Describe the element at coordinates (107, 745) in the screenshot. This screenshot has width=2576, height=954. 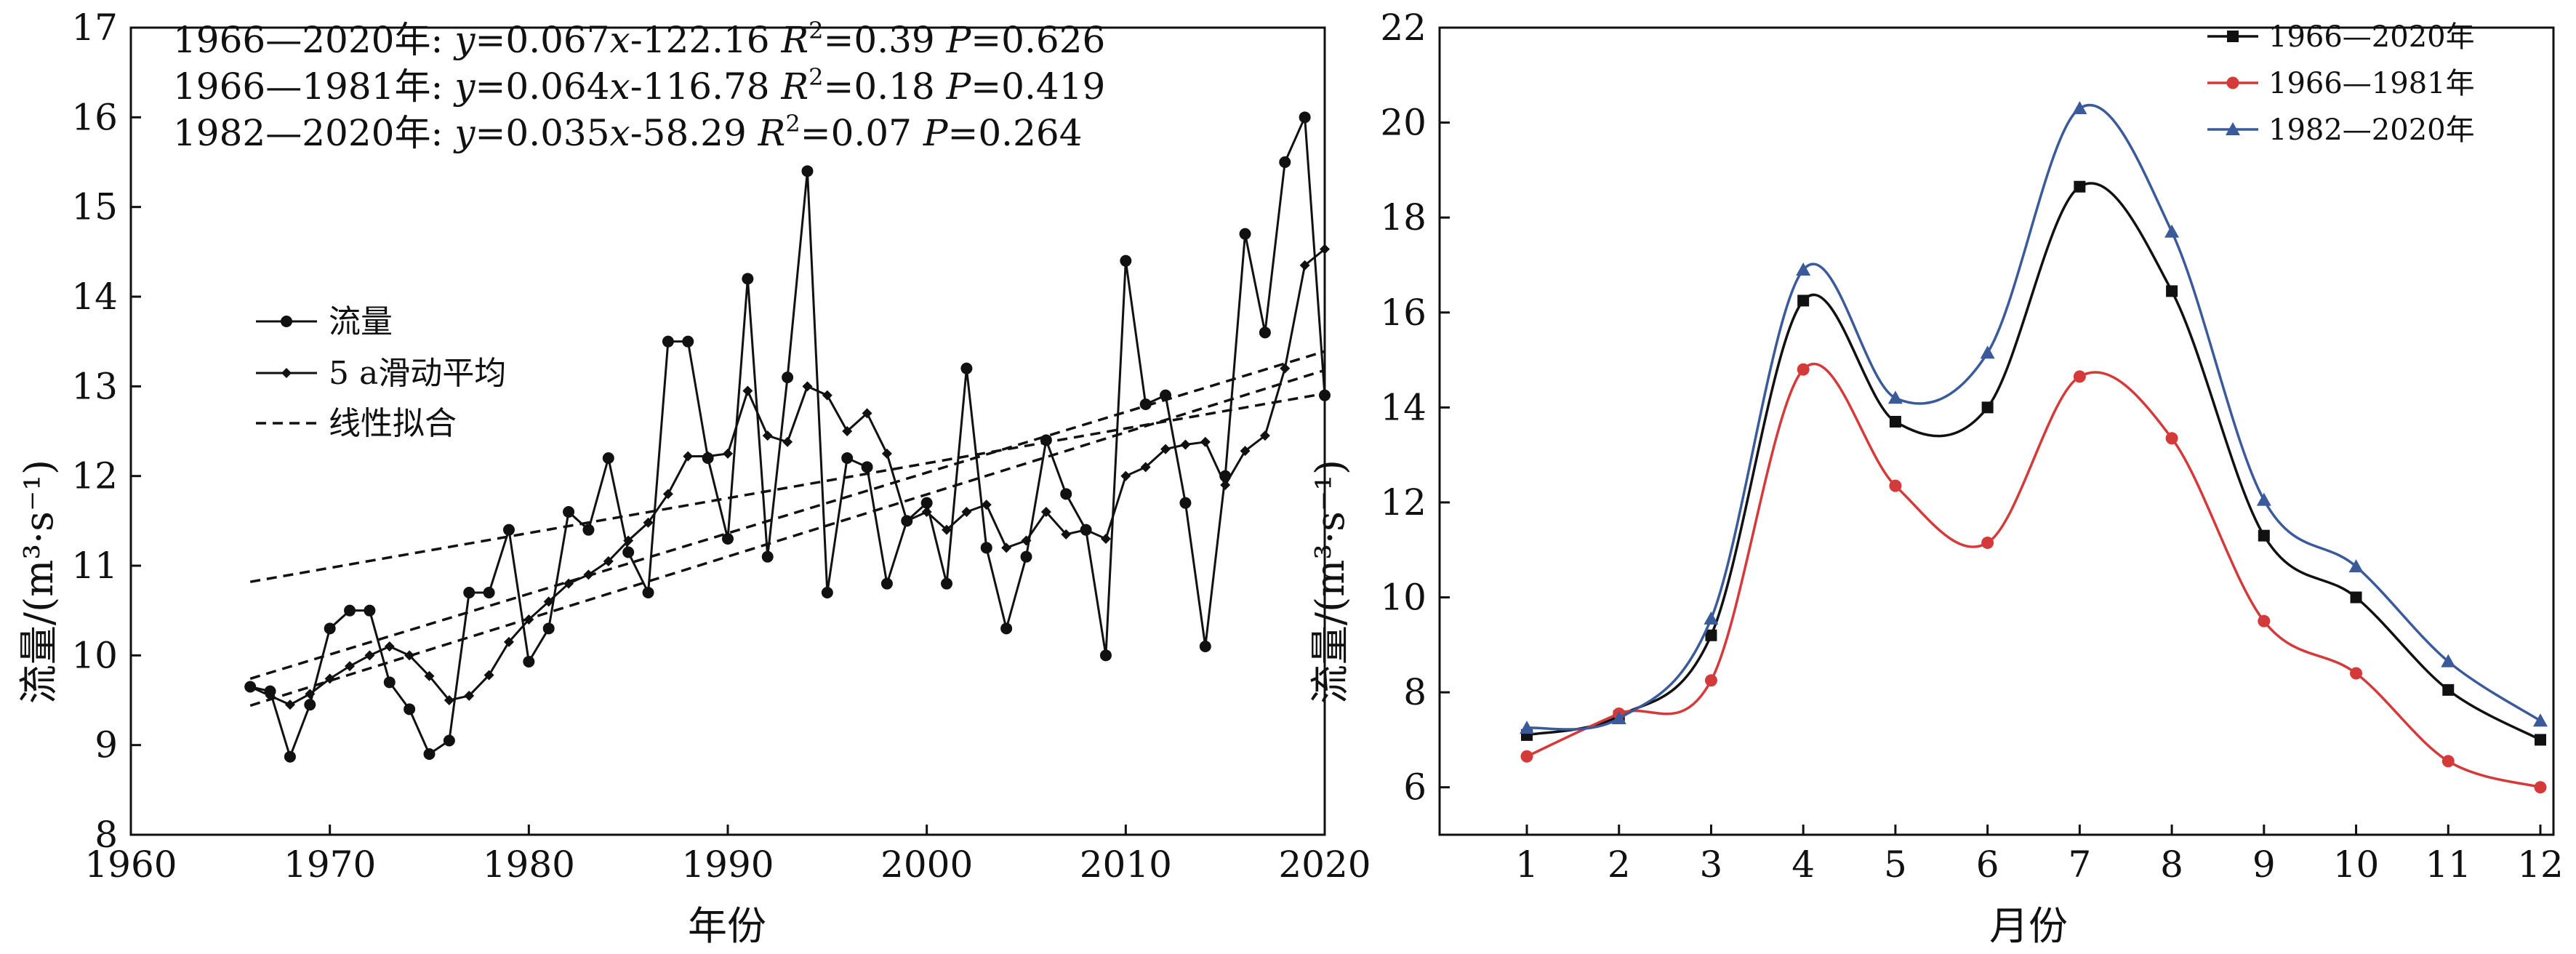
I see `left-y-tick-label: 9` at that location.